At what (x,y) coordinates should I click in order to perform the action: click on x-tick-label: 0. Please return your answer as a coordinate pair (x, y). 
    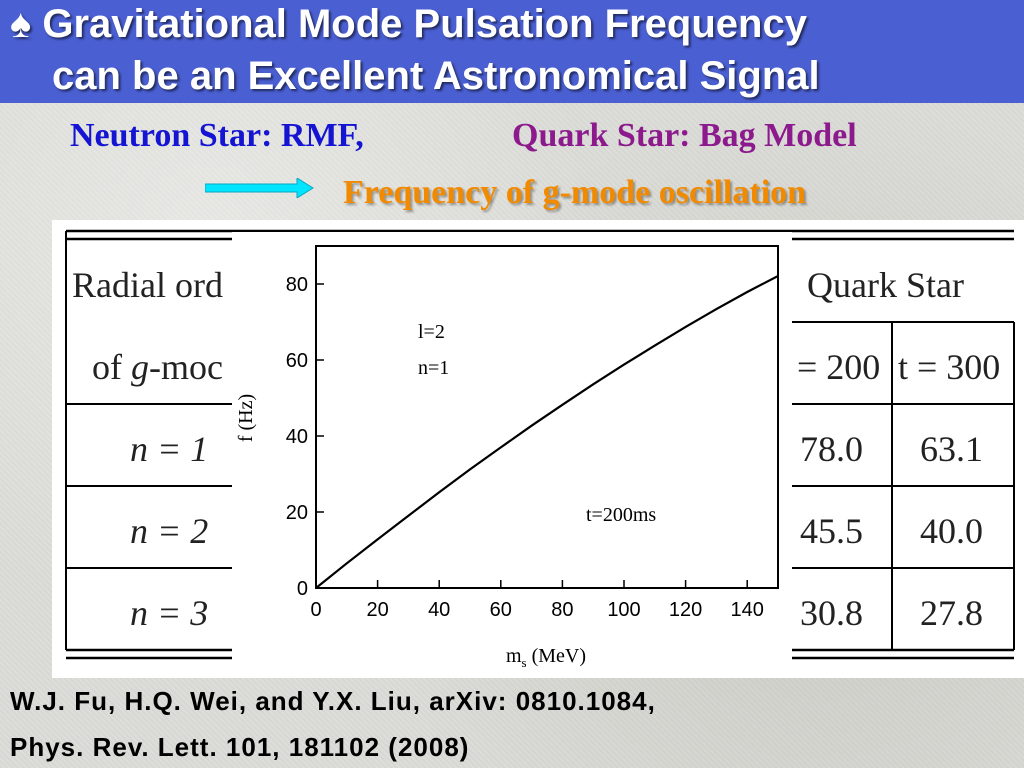
    Looking at the image, I should click on (315, 610).